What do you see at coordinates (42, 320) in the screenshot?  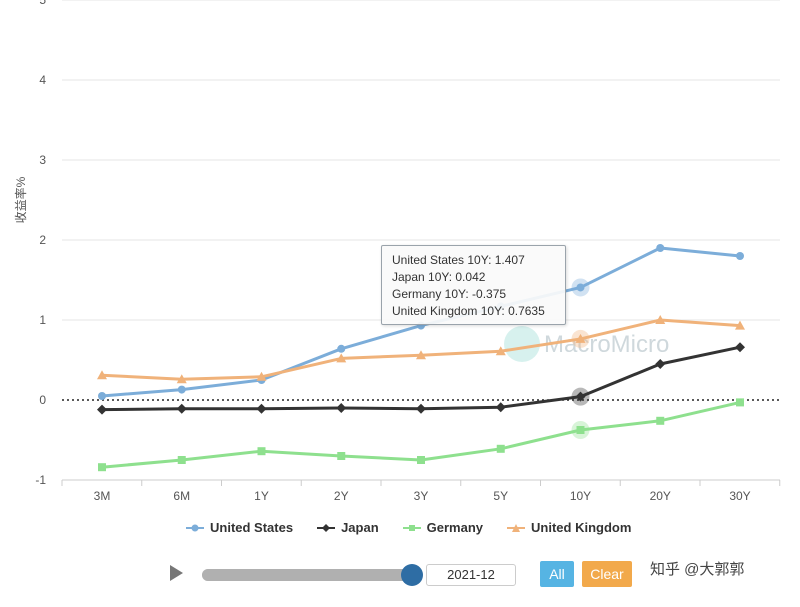 I see `y-tick-label: 1` at bounding box center [42, 320].